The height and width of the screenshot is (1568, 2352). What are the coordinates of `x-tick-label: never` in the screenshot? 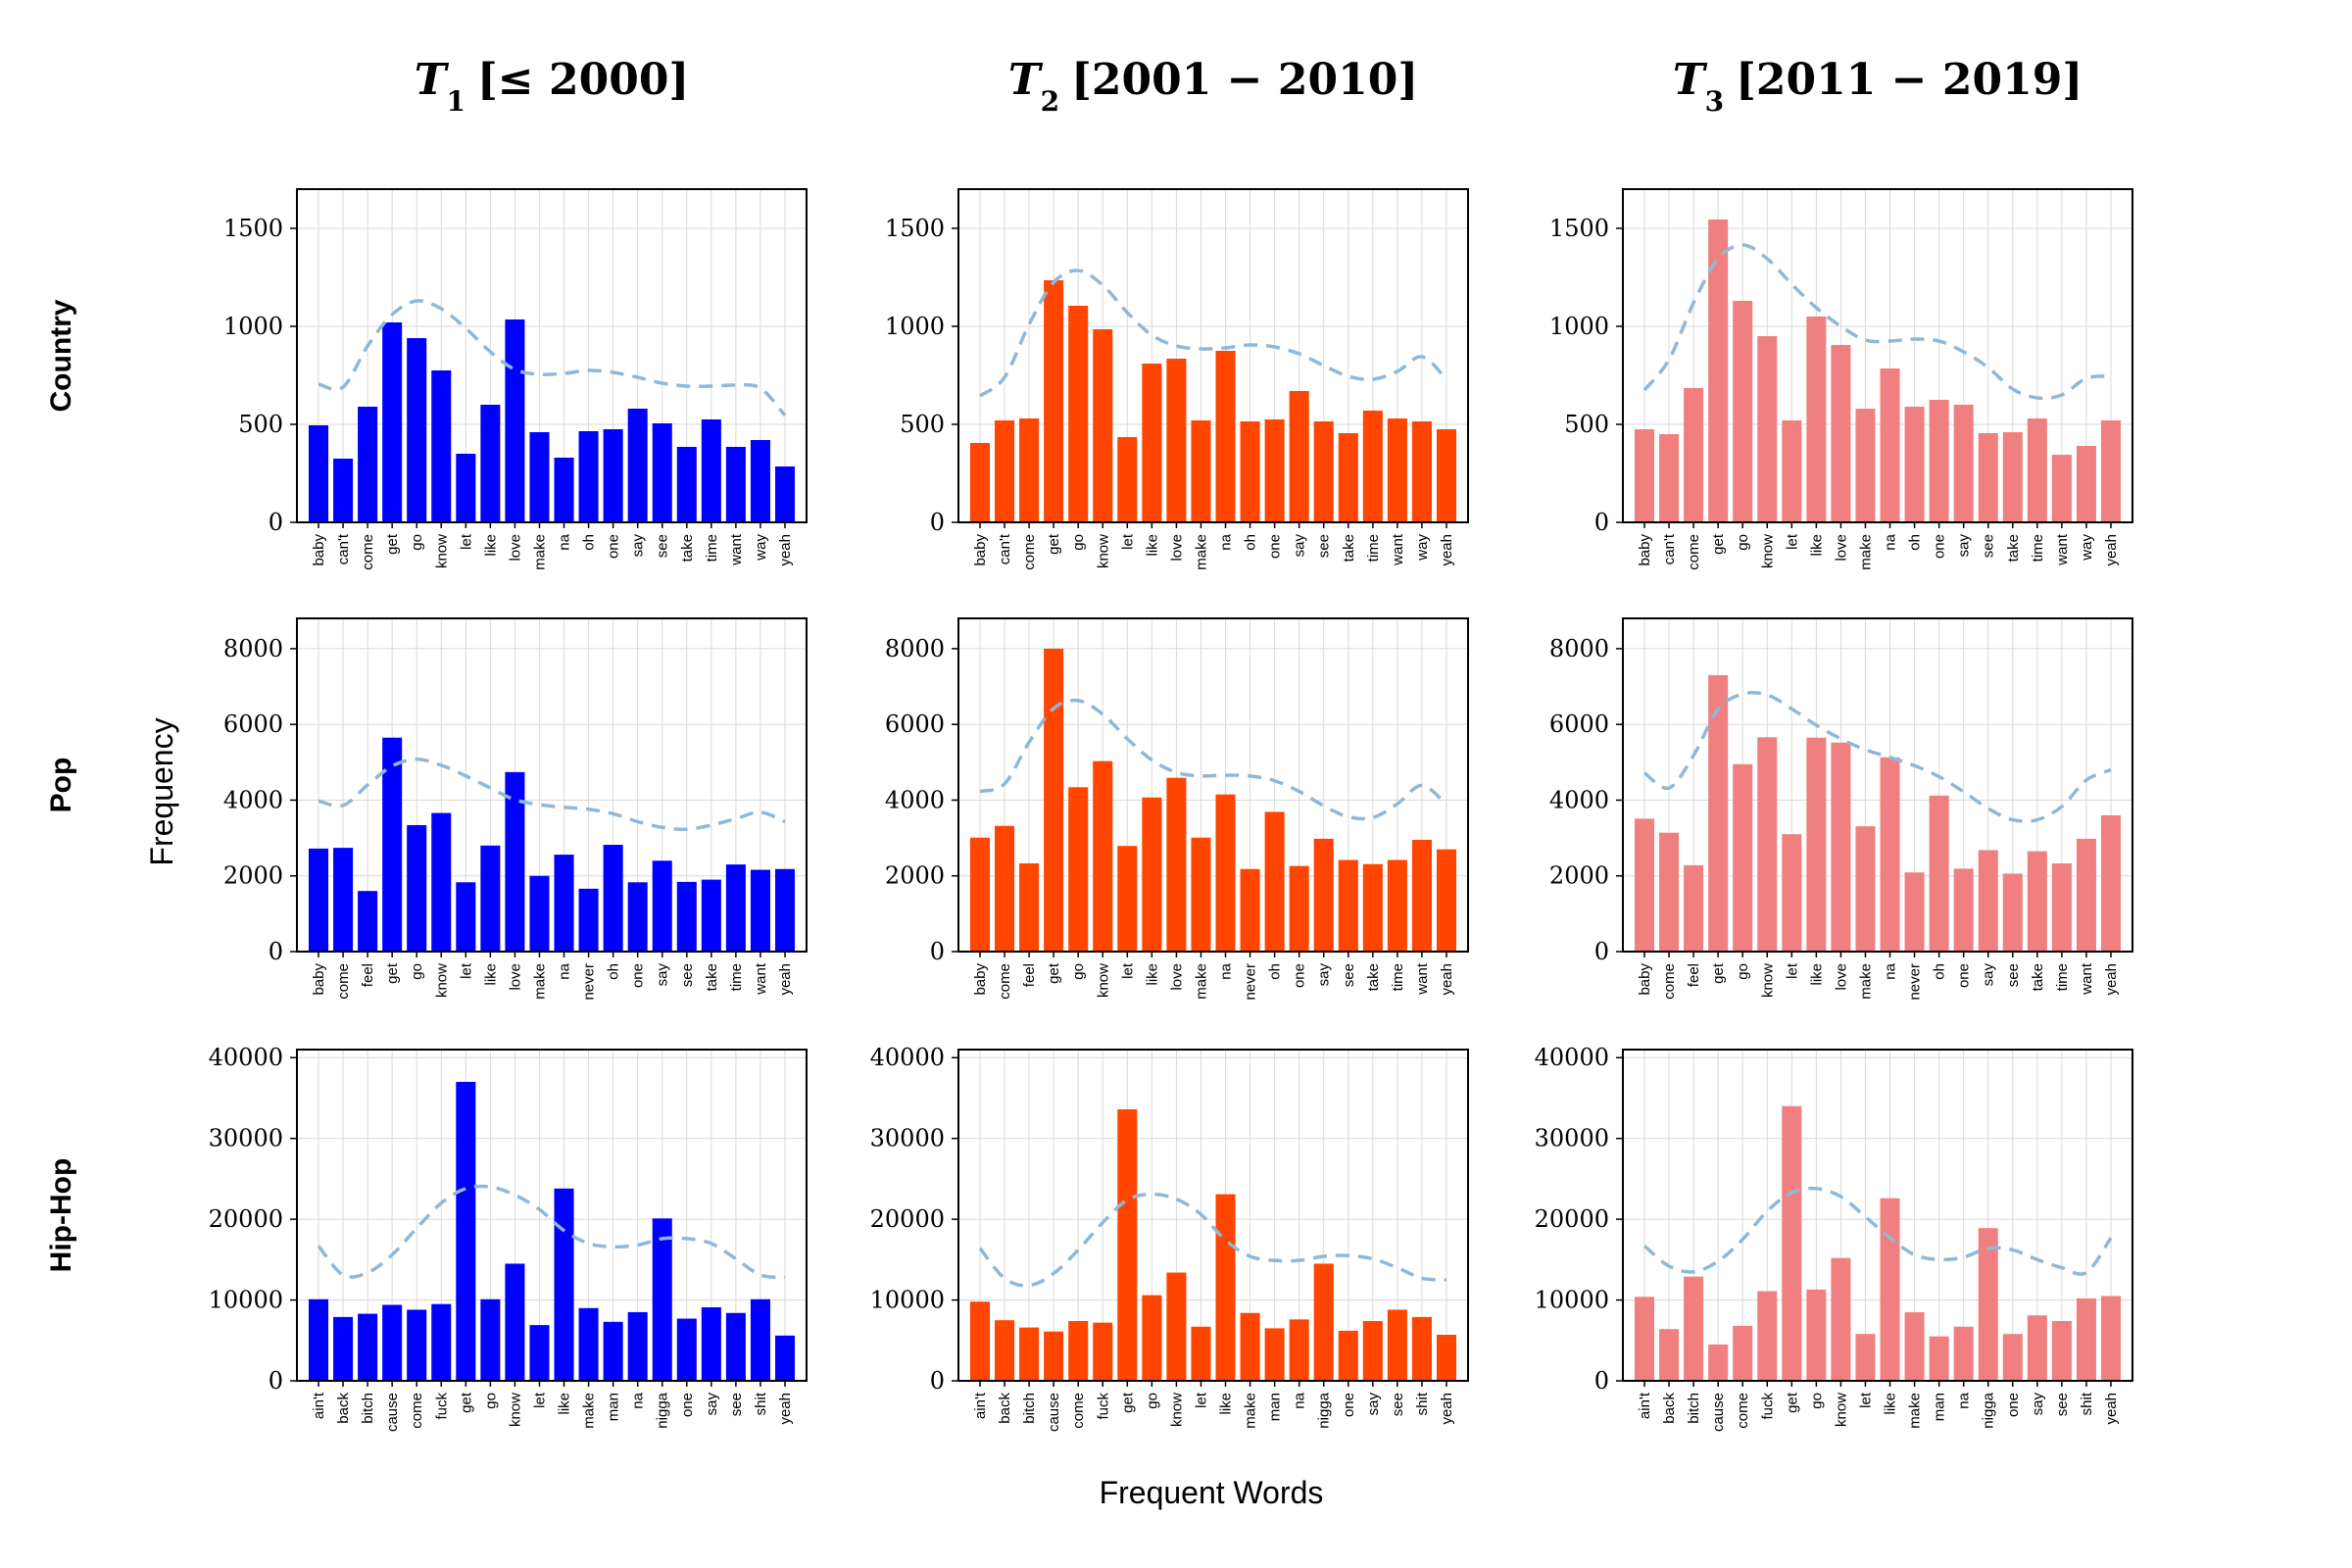 It's located at (1251, 982).